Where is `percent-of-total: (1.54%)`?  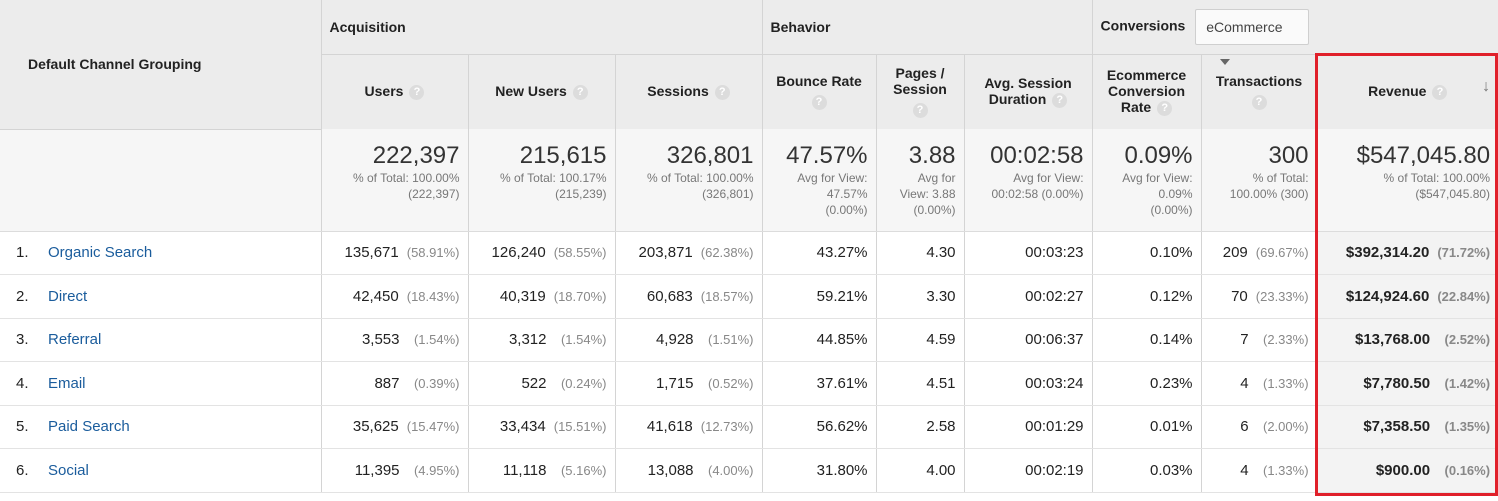 percent-of-total: (1.54%) is located at coordinates (583, 340).